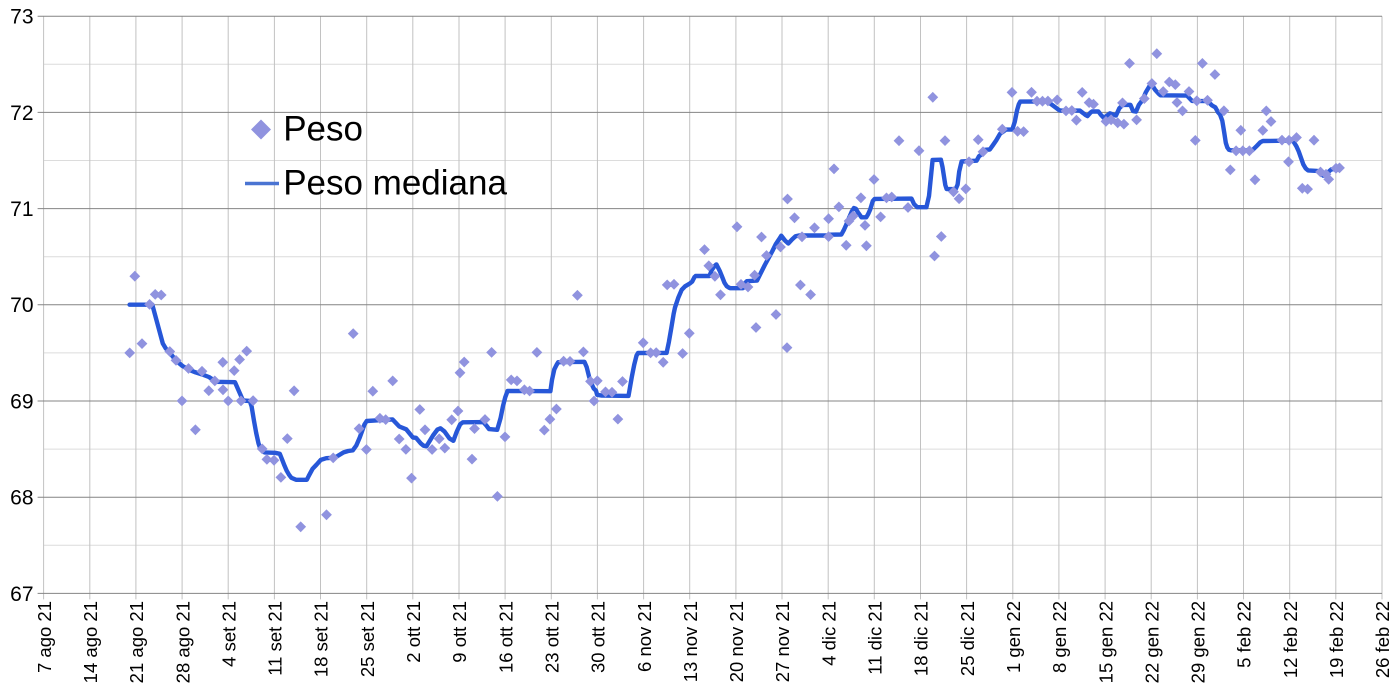 The height and width of the screenshot is (691, 1399). Describe the element at coordinates (598, 637) in the screenshot. I see `svg-text: 30 ott 21` at that location.